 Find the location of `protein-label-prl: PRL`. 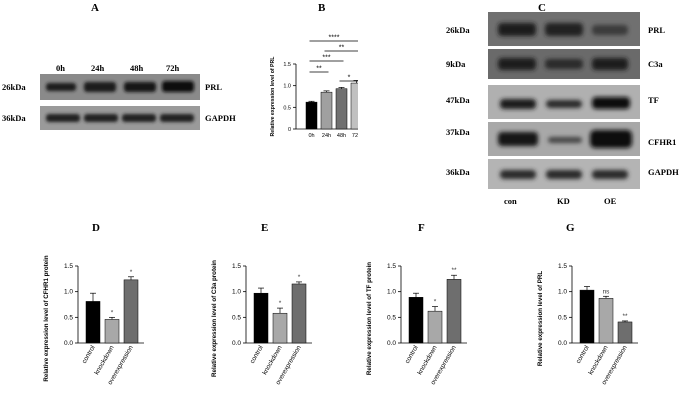

protein-label-prl: PRL is located at coordinates (656, 30).